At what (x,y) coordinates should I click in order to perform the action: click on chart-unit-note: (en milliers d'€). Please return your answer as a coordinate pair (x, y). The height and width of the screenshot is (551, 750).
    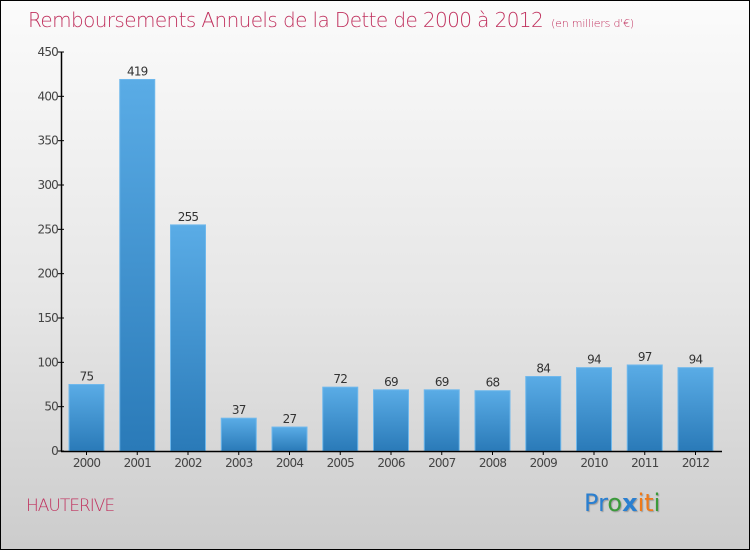
    Looking at the image, I should click on (592, 23).